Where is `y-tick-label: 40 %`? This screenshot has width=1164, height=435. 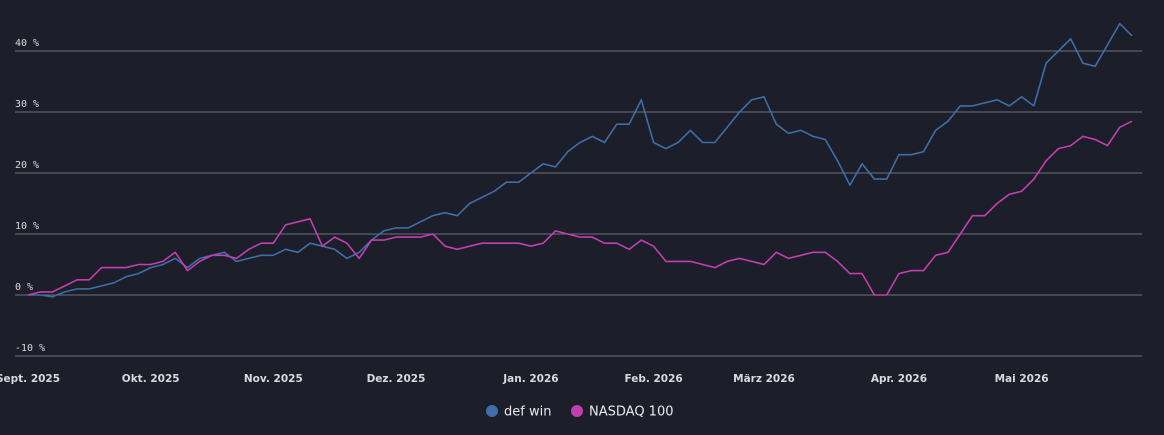 y-tick-label: 40 % is located at coordinates (27, 43).